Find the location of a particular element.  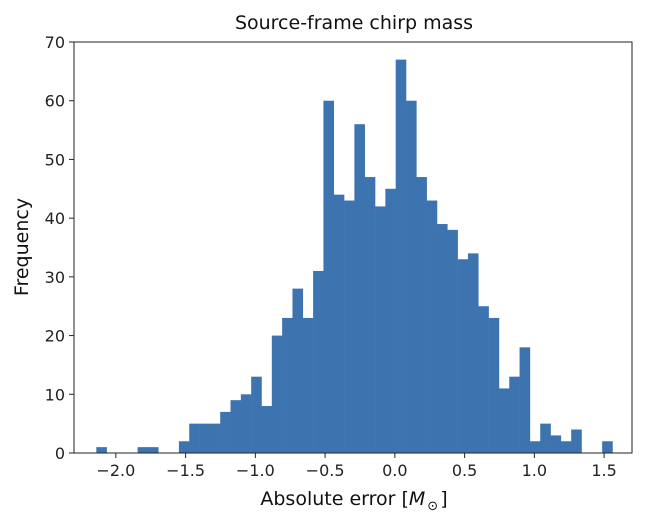

x-tick-label: −1.5 is located at coordinates (185, 470).